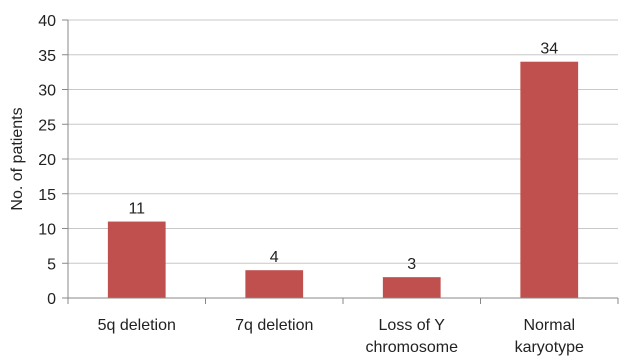 This screenshot has height=363, width=629. I want to click on x-category-label: Normal karyotype, so click(549, 336).